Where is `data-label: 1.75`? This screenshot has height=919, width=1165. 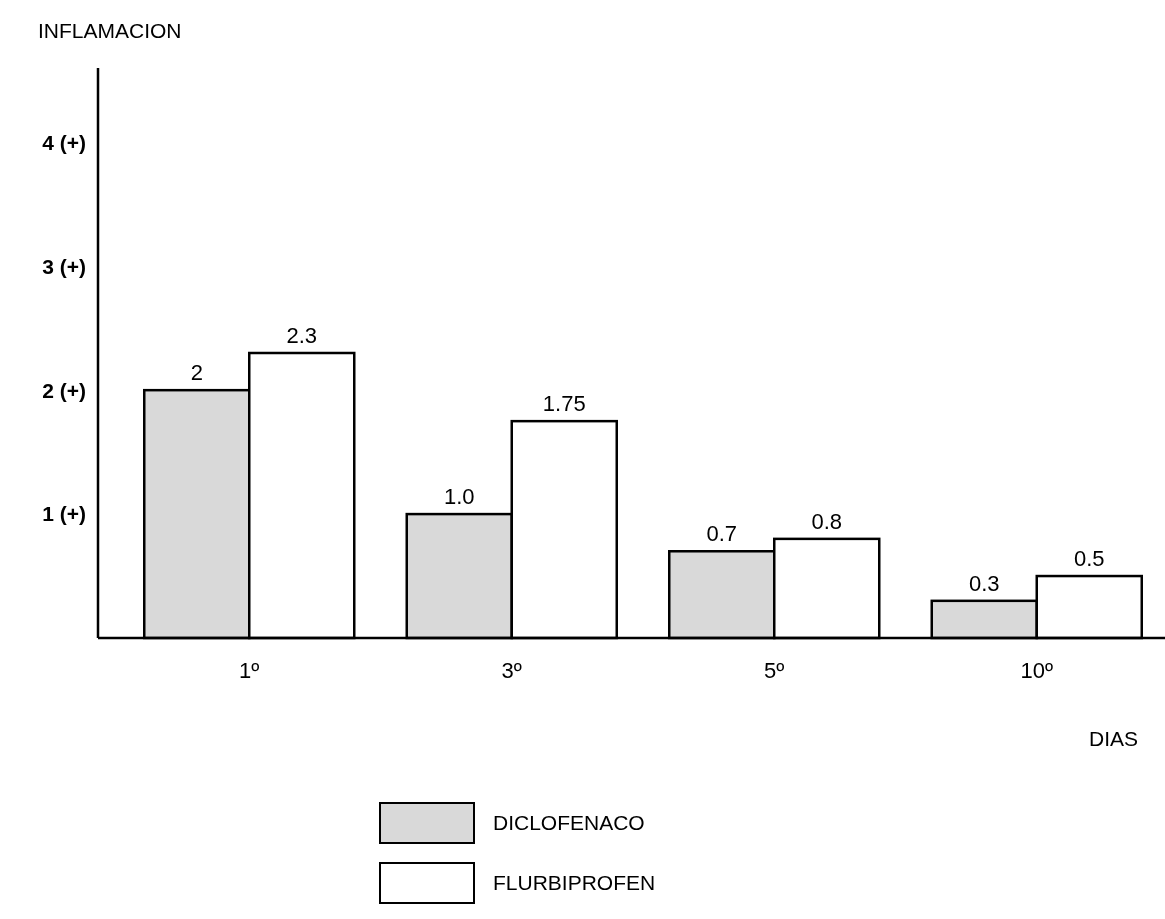 data-label: 1.75 is located at coordinates (564, 404).